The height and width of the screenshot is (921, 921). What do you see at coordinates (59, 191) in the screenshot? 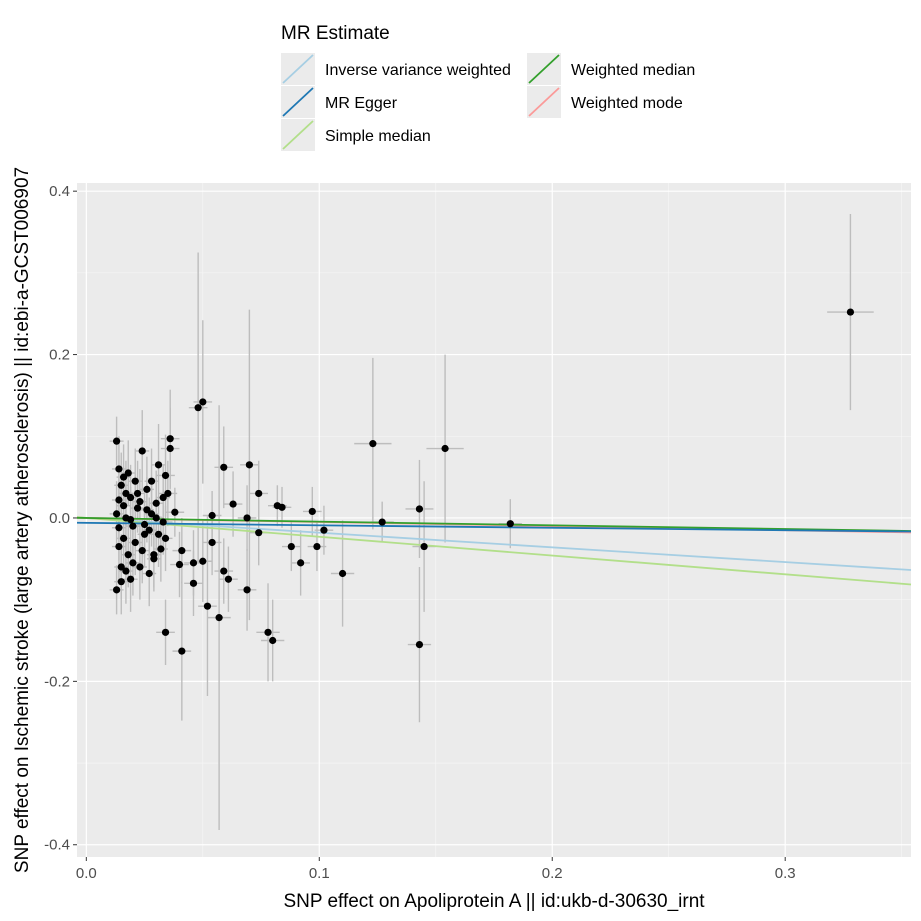
I see `y-tick-label: 0.4` at bounding box center [59, 191].